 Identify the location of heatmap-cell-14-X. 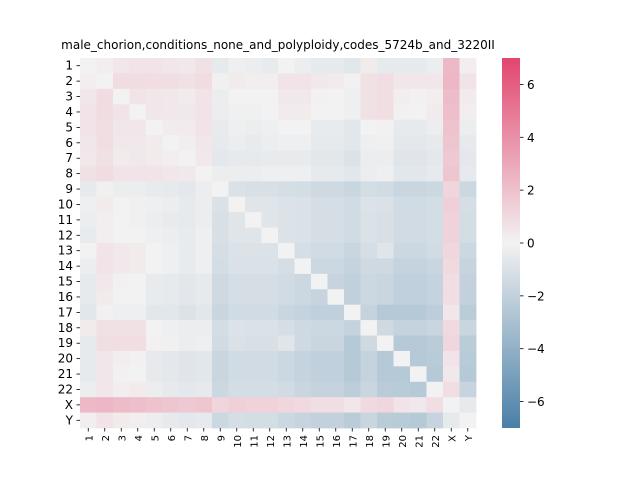
(451, 266).